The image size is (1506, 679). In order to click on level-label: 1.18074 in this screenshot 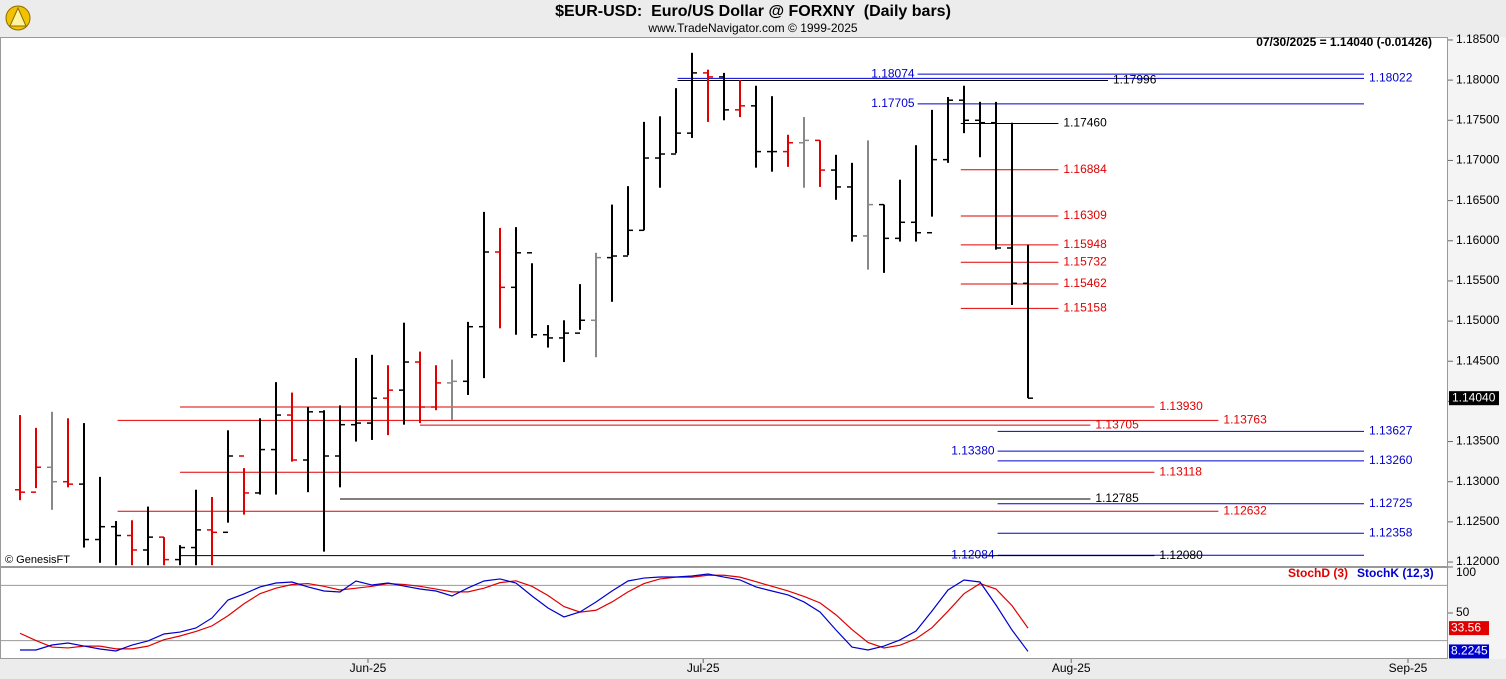, I will do `click(893, 73)`.